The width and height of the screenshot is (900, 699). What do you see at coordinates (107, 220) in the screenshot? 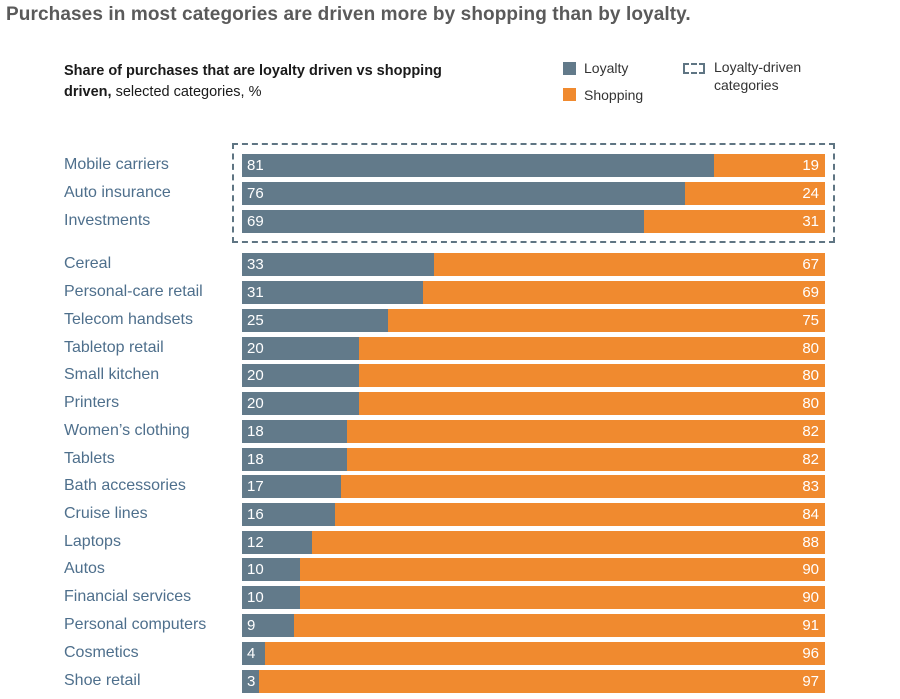
I see `category-label: Investments` at bounding box center [107, 220].